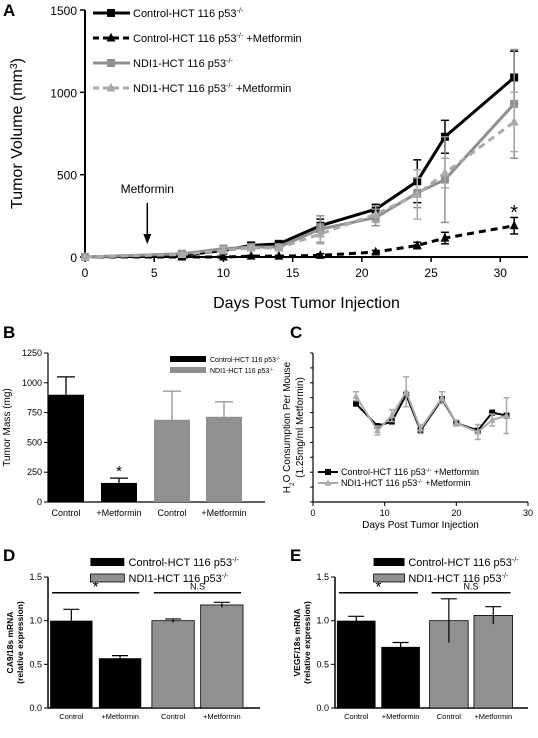  Describe the element at coordinates (9, 555) in the screenshot. I see `panel-letter-d: D` at that location.